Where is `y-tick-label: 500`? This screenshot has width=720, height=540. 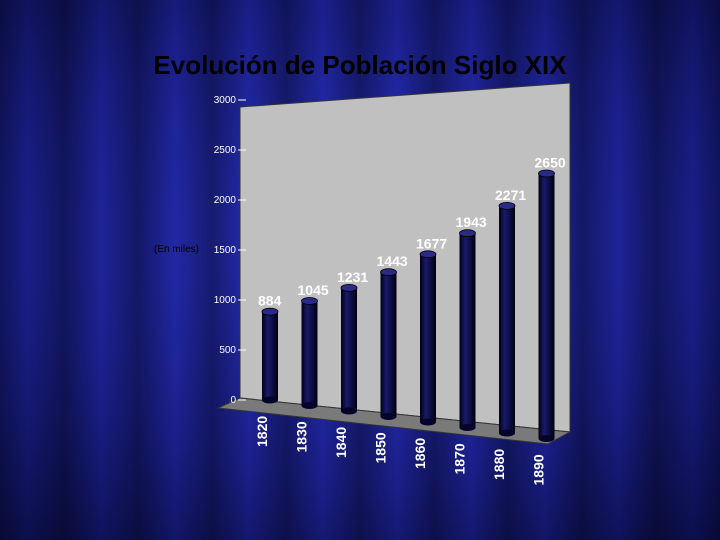
y-tick-label: 500 is located at coordinates (227, 350).